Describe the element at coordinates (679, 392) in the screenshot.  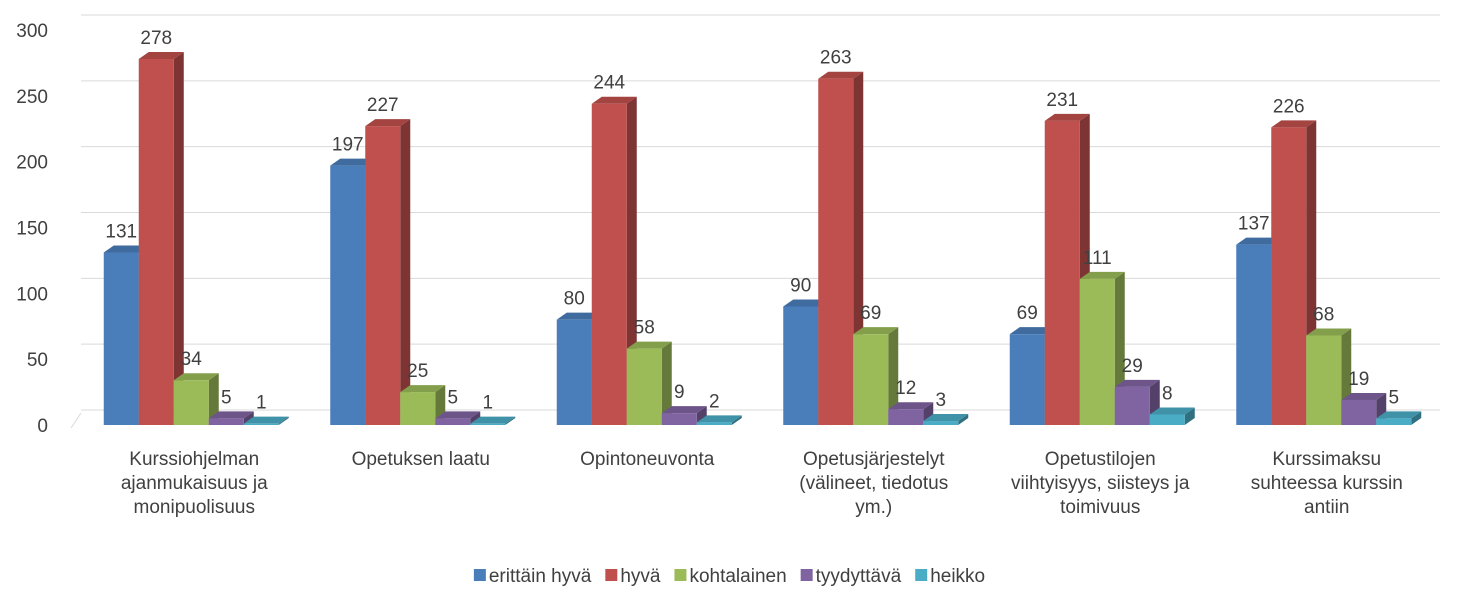
I see `value-label: 9` at that location.